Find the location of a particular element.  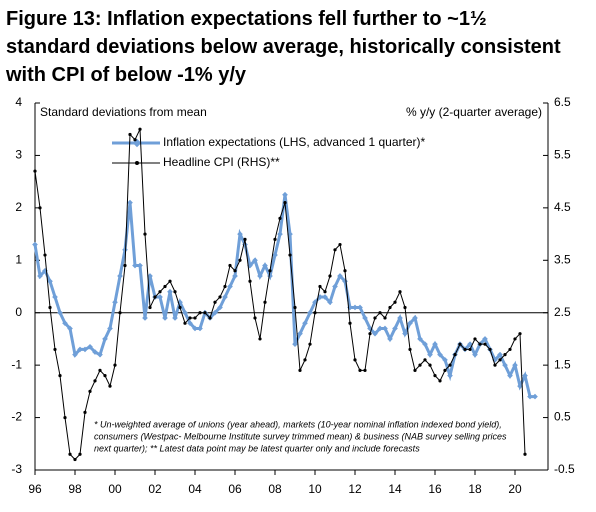

y-tick-label: 1 is located at coordinates (18, 259).